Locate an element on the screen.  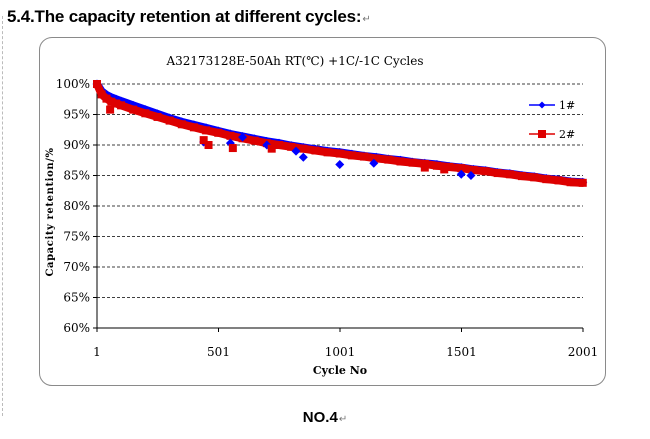
margin-guide-line is located at coordinates (2, 216).